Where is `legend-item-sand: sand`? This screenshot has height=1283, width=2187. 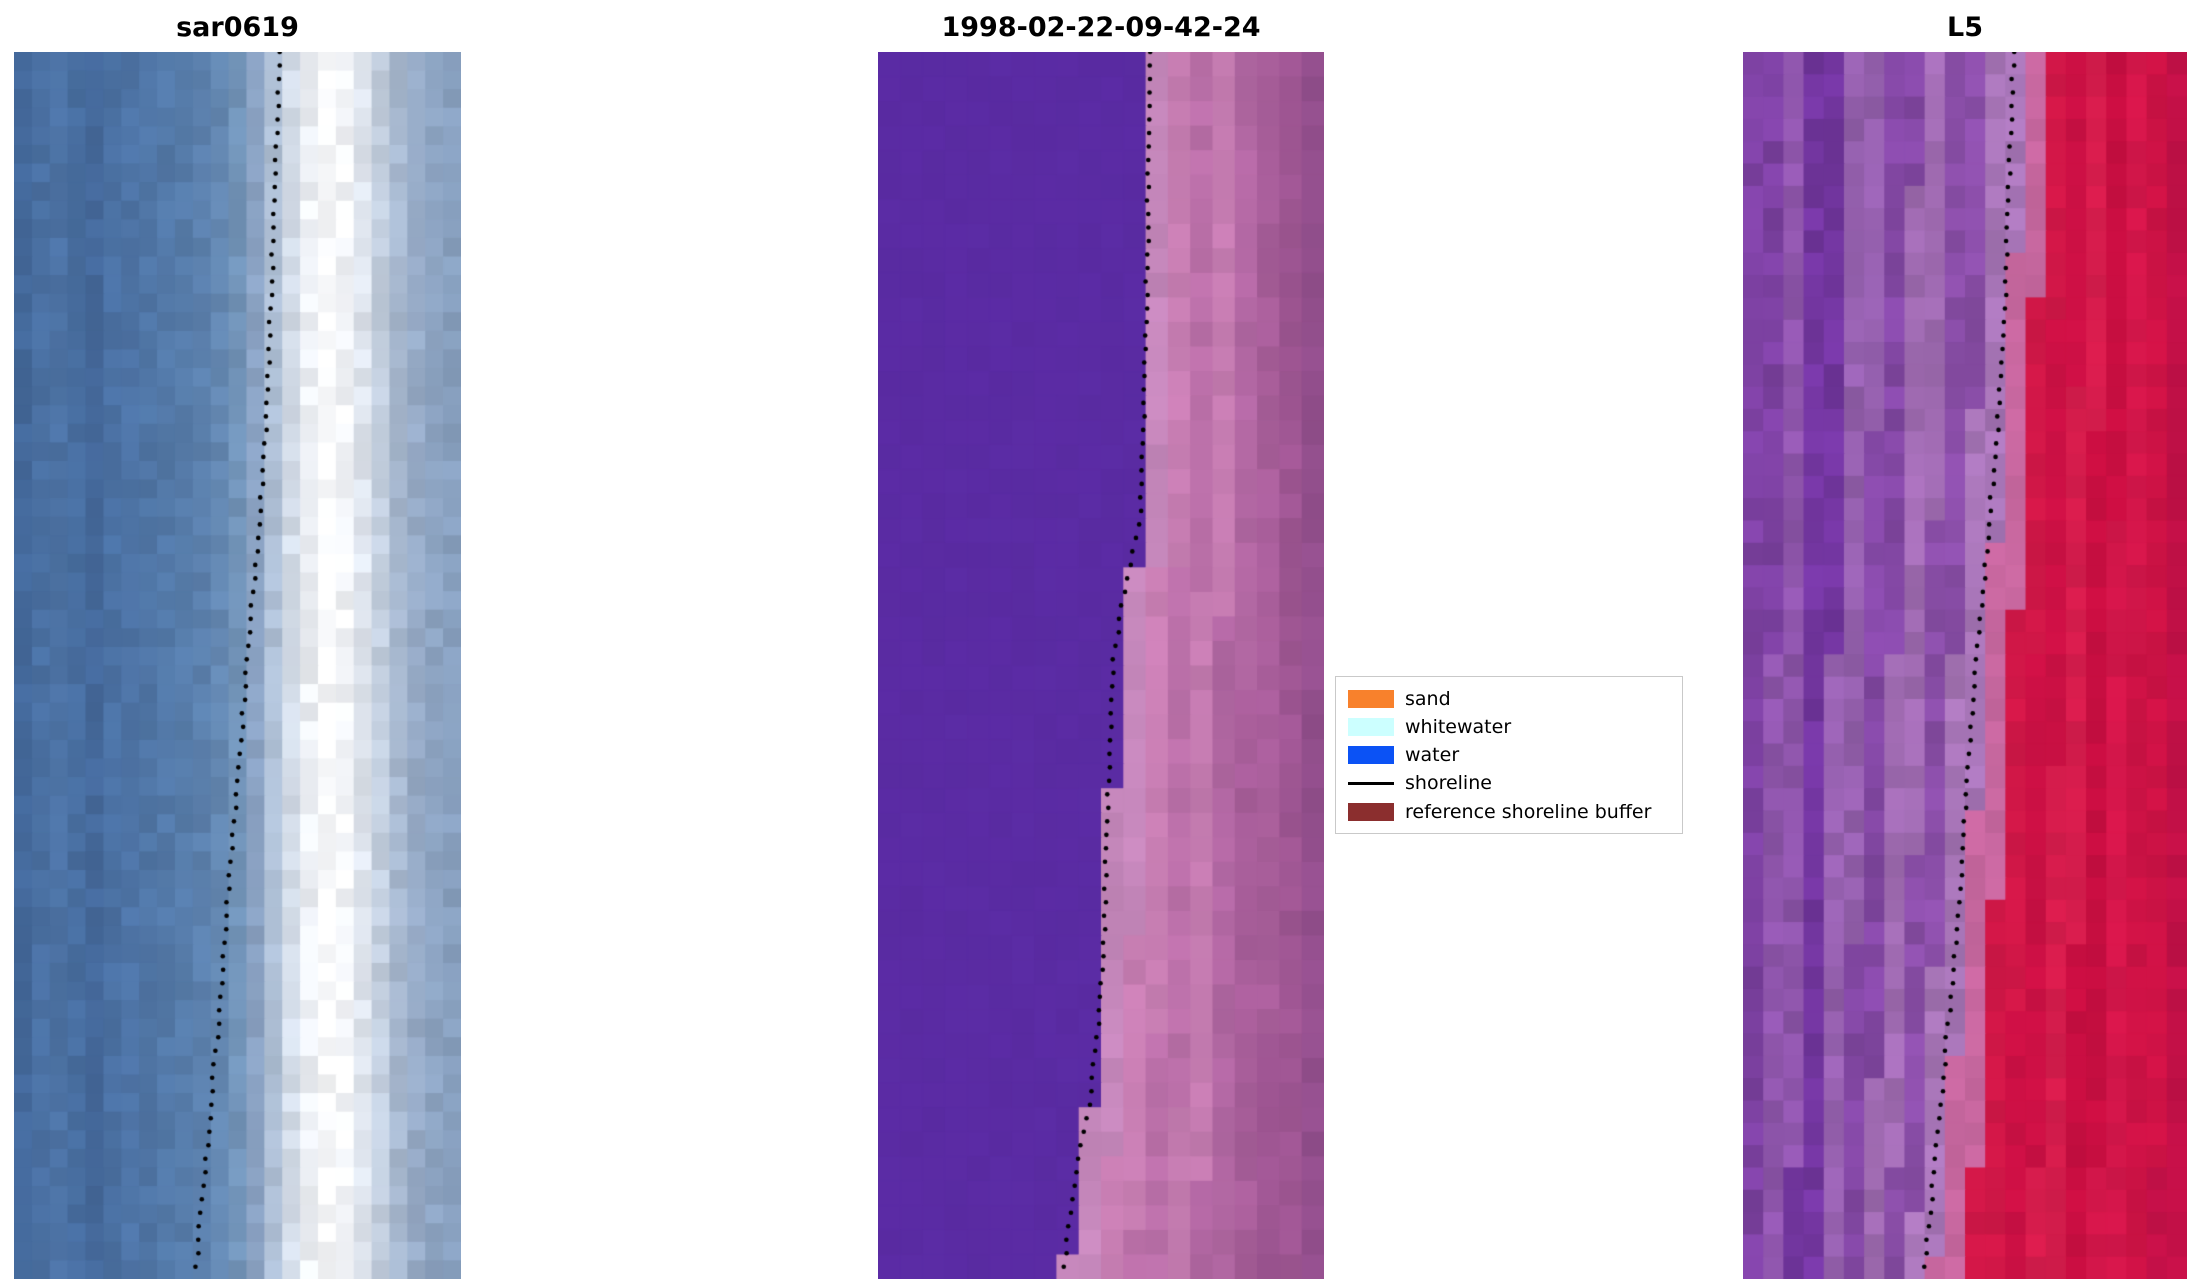
legend-item-sand: sand is located at coordinates (1509, 698).